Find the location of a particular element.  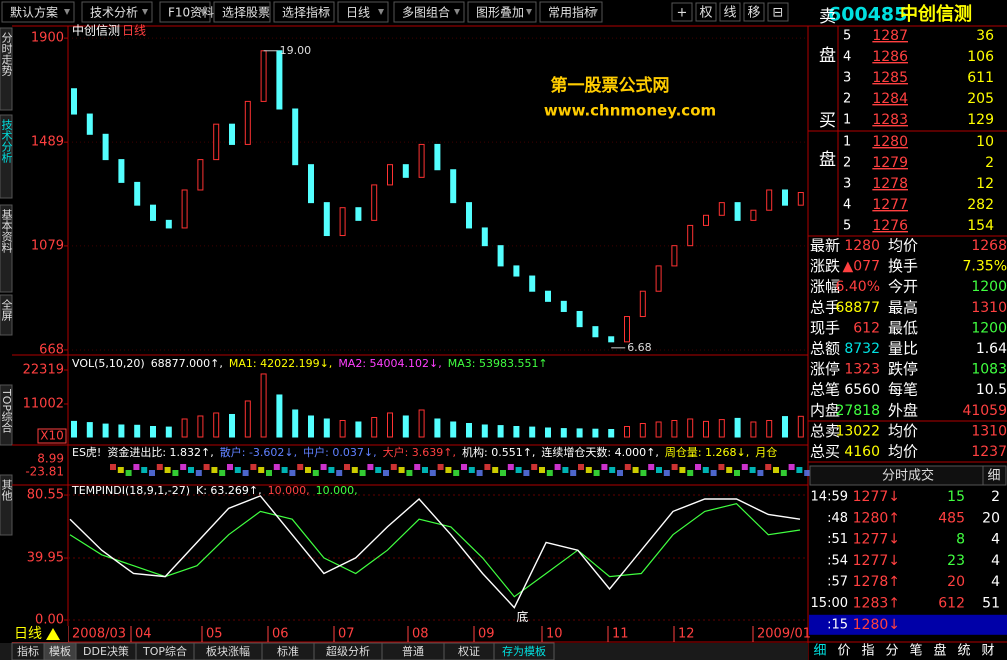

bottom-tab-label: 指标 is located at coordinates (28, 651).